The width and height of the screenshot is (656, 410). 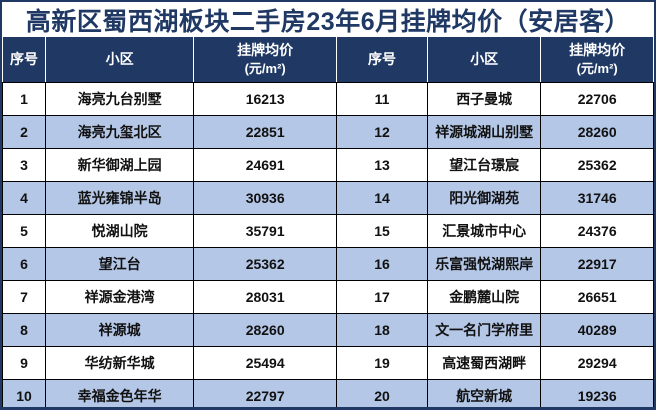 I want to click on table-row: 10 幸福金色年华 22797 20 航空新城 19236, so click(x=328, y=393).